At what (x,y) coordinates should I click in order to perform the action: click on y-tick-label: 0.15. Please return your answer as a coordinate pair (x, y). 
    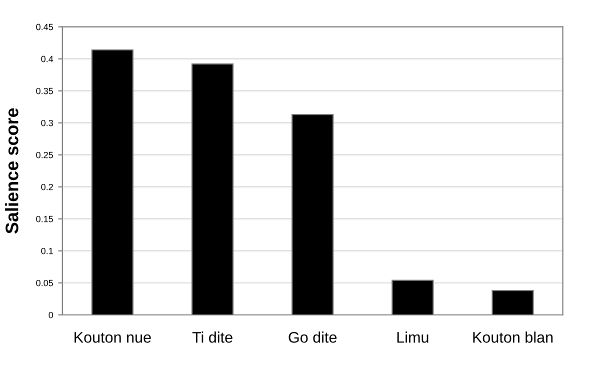
    Looking at the image, I should click on (44, 219).